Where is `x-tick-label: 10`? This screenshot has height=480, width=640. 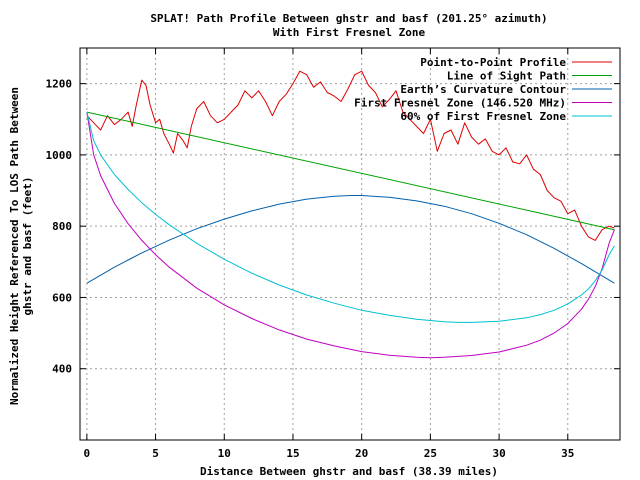 x-tick-label: 10 is located at coordinates (224, 453).